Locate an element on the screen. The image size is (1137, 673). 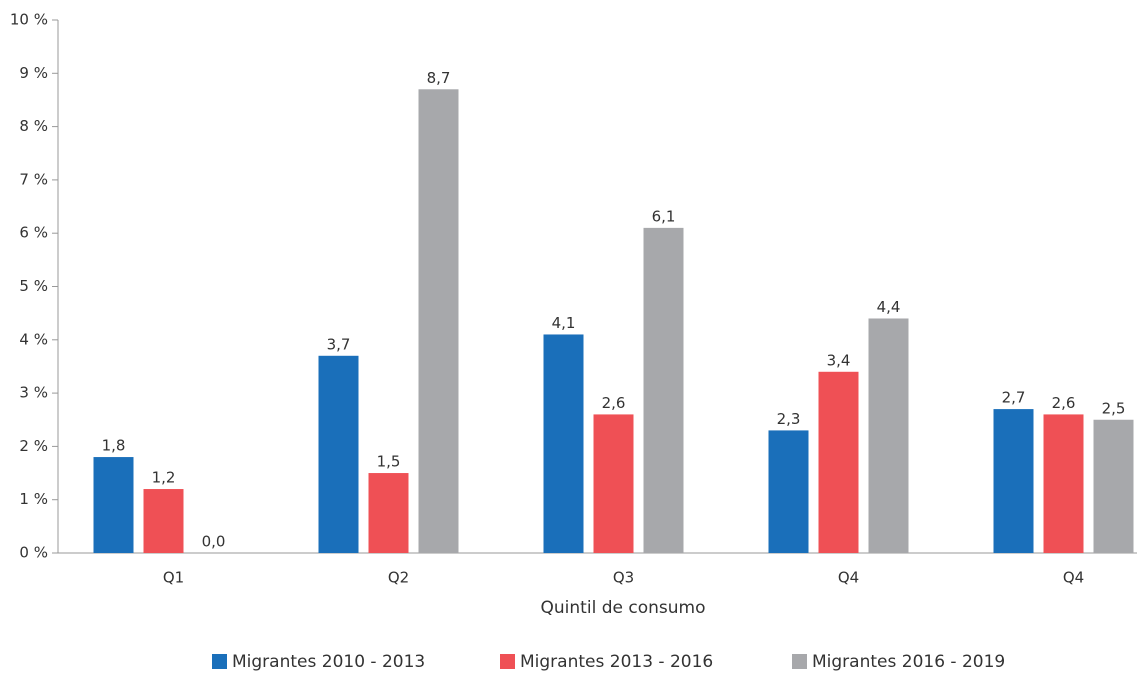
x-axis-title: Quintil de consumo is located at coordinates (623, 608).